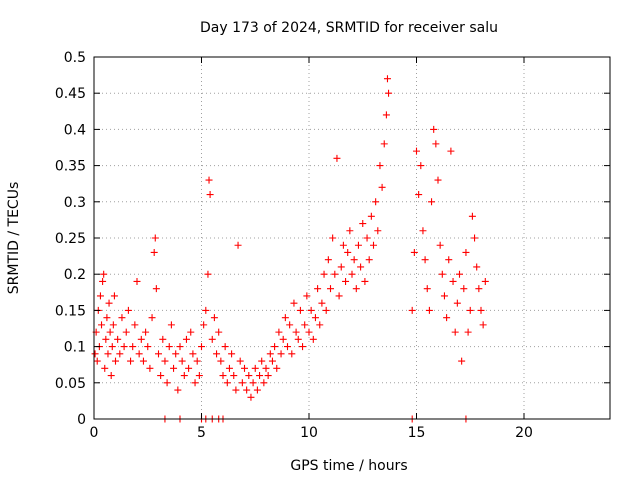 The image size is (640, 480). What do you see at coordinates (311, 433) in the screenshot?
I see `x-tick-labels: 0 5 10 15 20` at bounding box center [311, 433].